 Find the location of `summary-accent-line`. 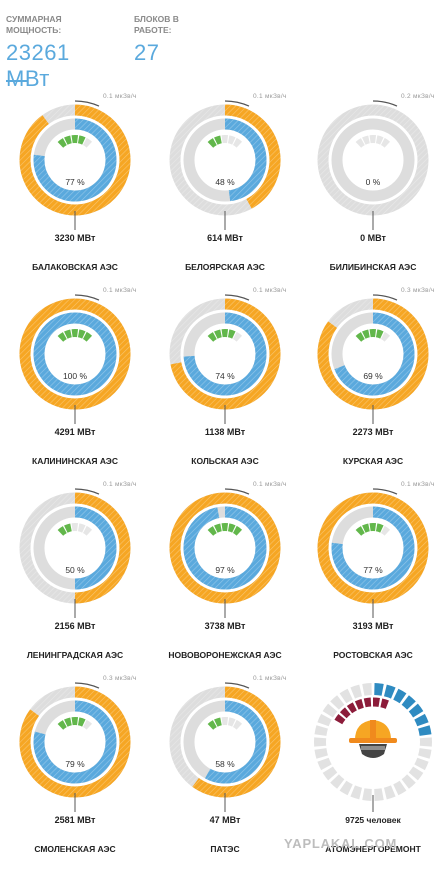

summary-accent-line is located at coordinates (17, 81).